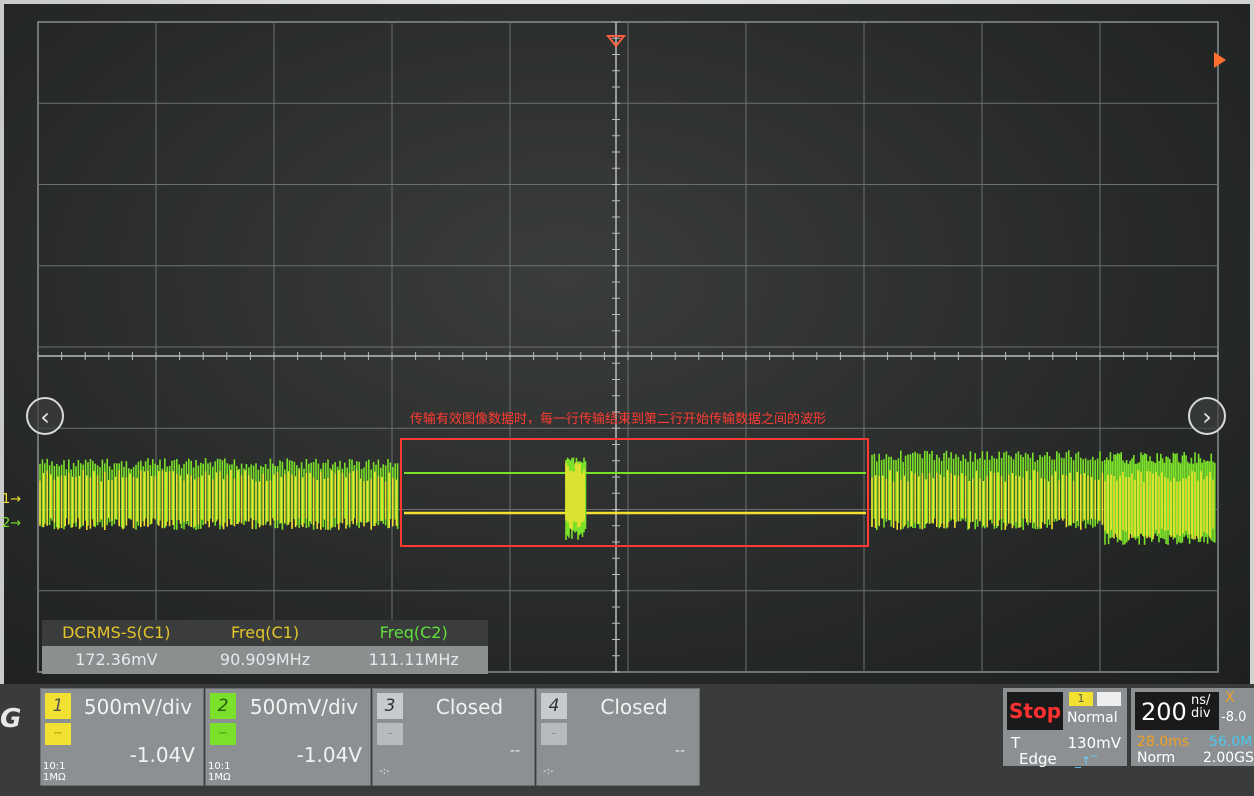 Image resolution: width=1254 pixels, height=796 pixels. What do you see at coordinates (116, 632) in the screenshot?
I see `measurement-header: DCRMS-S(C1)` at bounding box center [116, 632].